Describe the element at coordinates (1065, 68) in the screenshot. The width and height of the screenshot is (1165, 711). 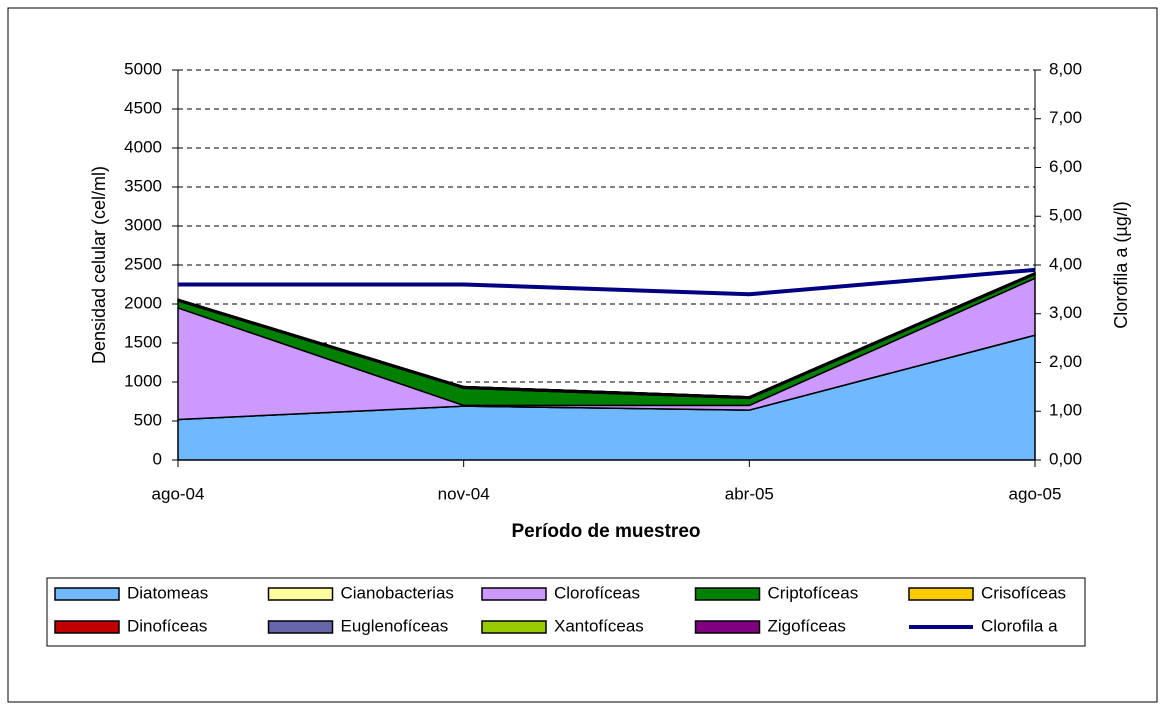
I see `y2-tick-label: 8,00` at that location.